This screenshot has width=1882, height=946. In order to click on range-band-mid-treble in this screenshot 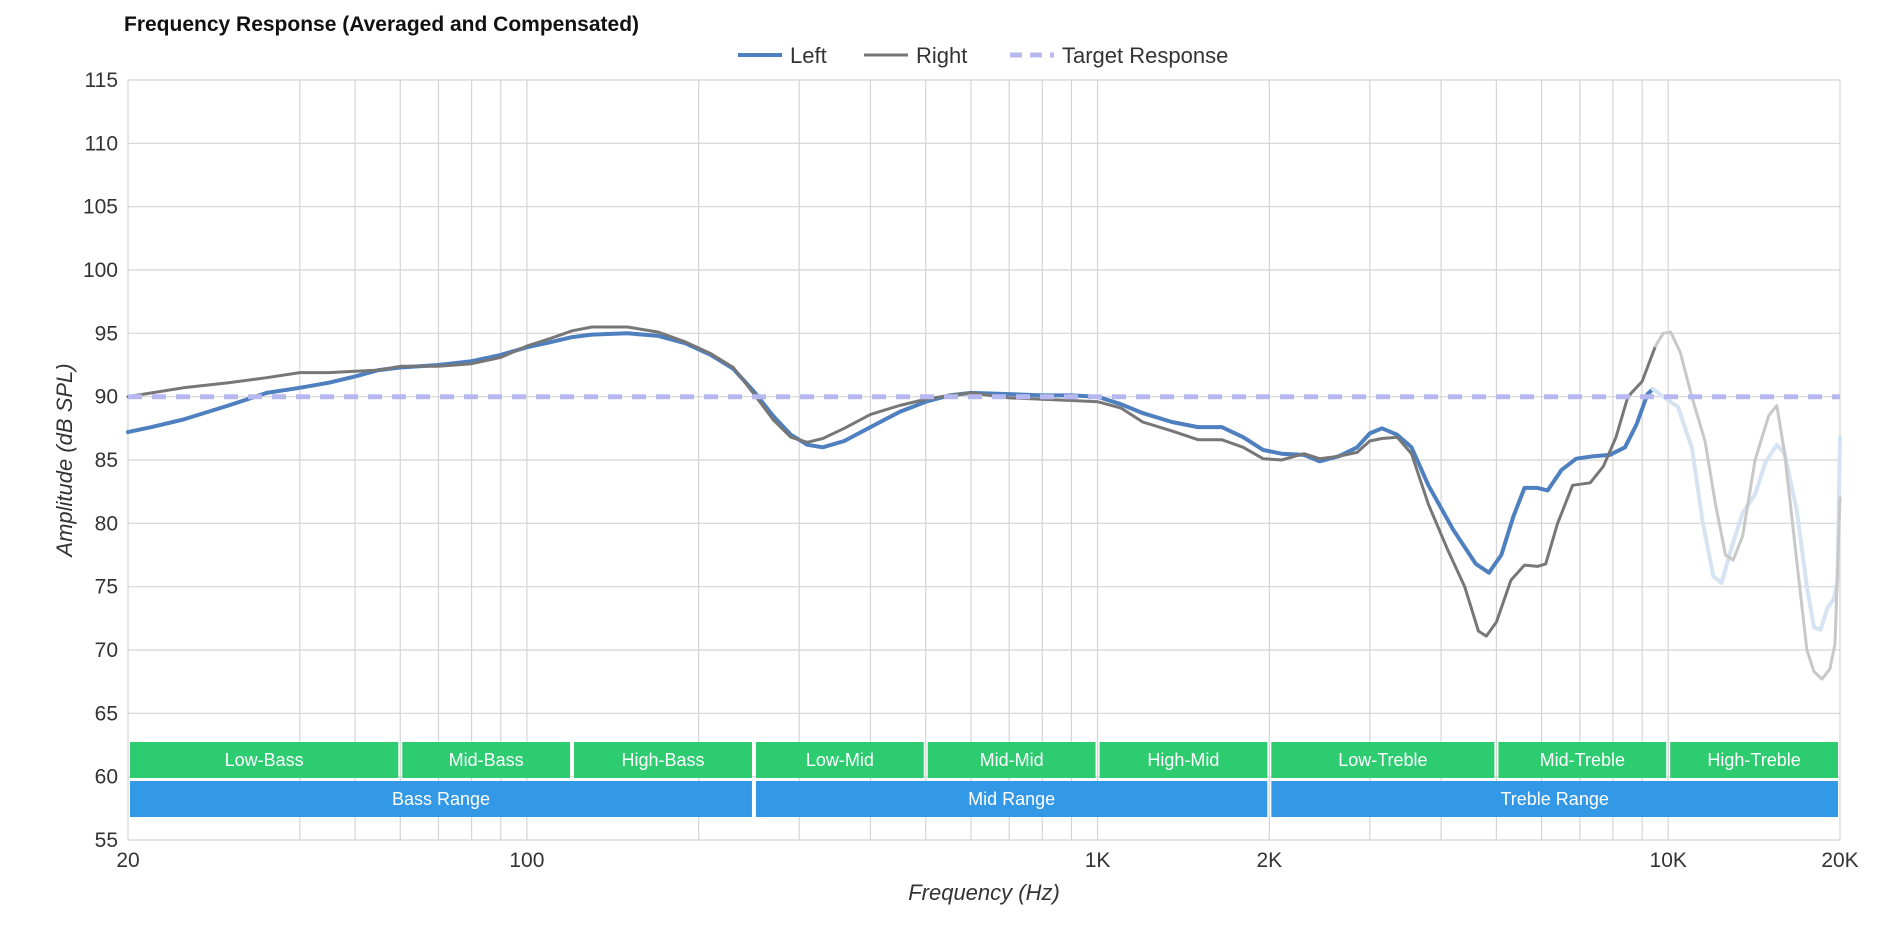, I will do `click(1582, 760)`.